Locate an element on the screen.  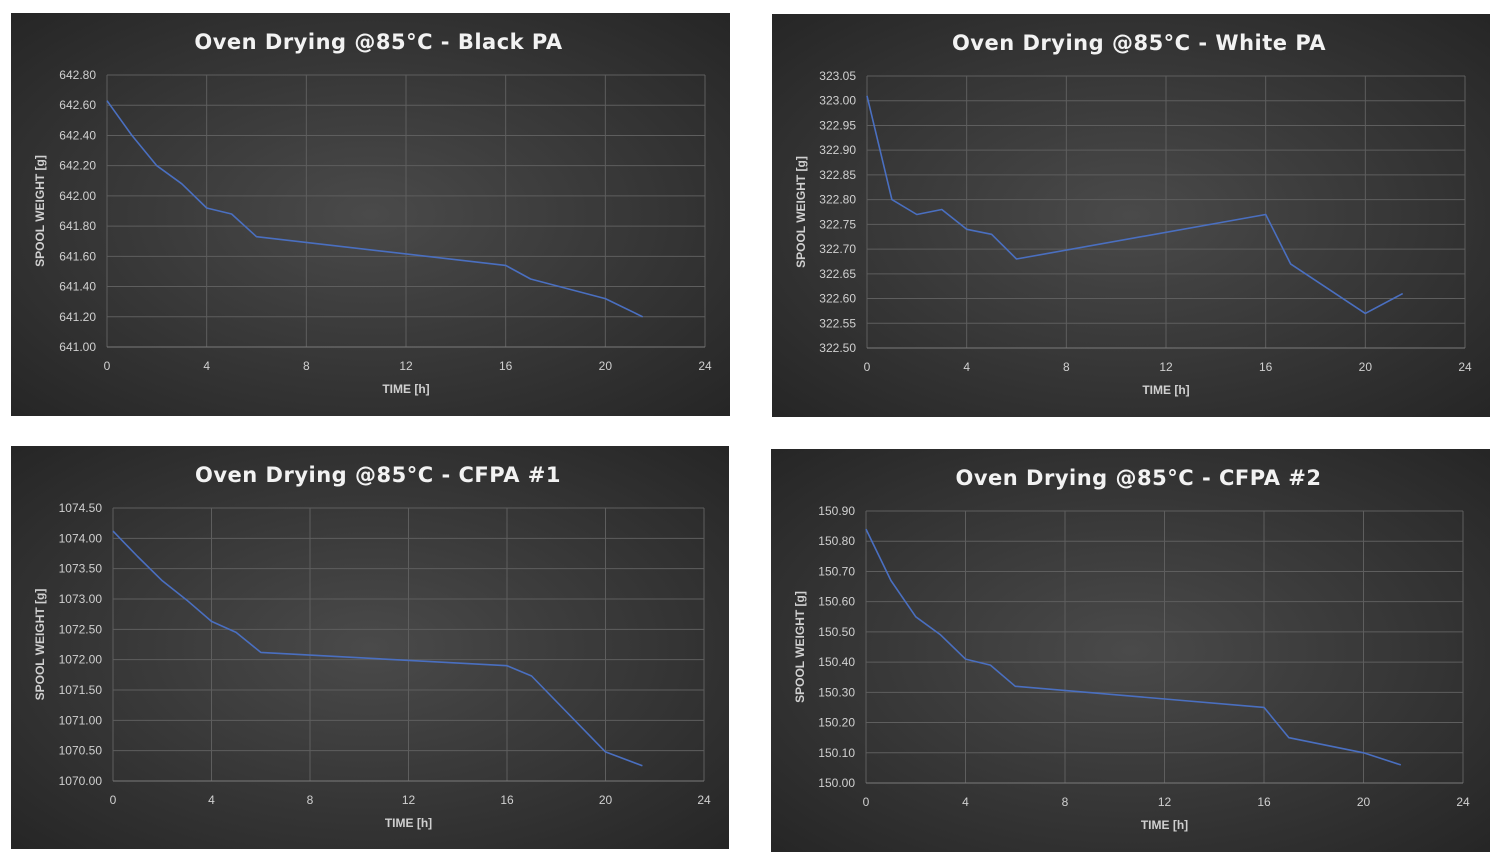
y-tick-label: 642.20 is located at coordinates (77, 166).